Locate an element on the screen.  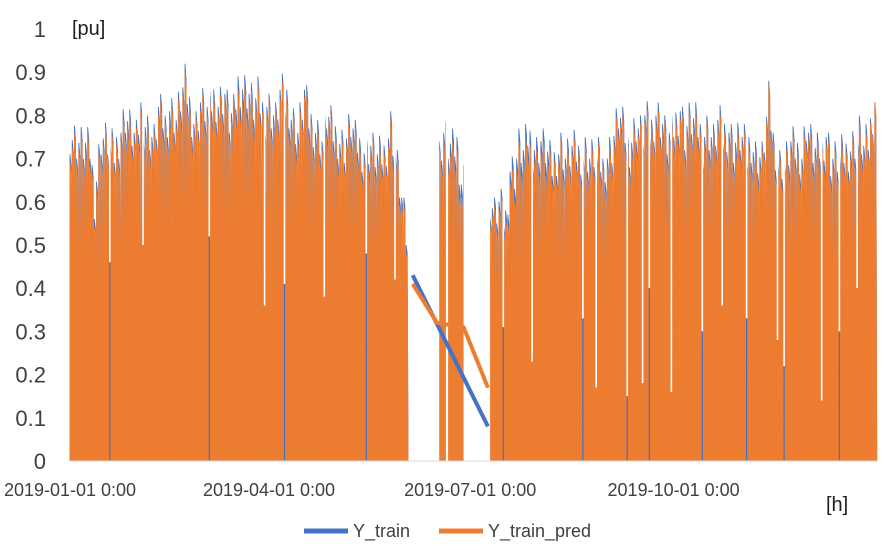
y-tick-label: 0.1 is located at coordinates (30, 418).